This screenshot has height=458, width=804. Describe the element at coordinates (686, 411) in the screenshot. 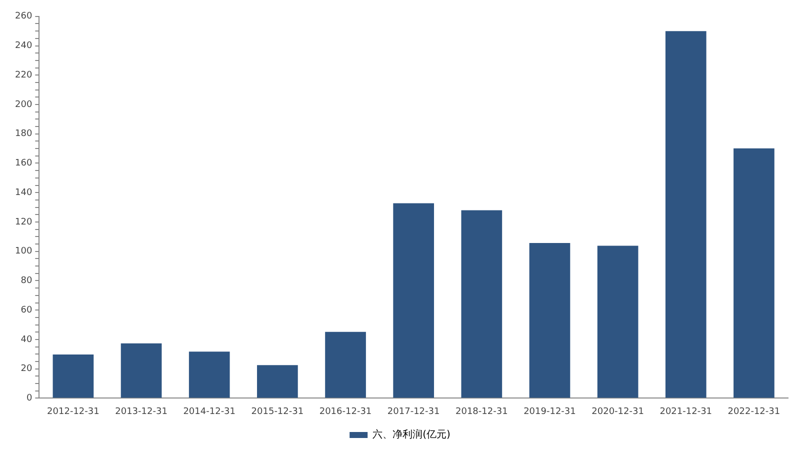

I see `x-tick-label: 2021-12-31` at that location.